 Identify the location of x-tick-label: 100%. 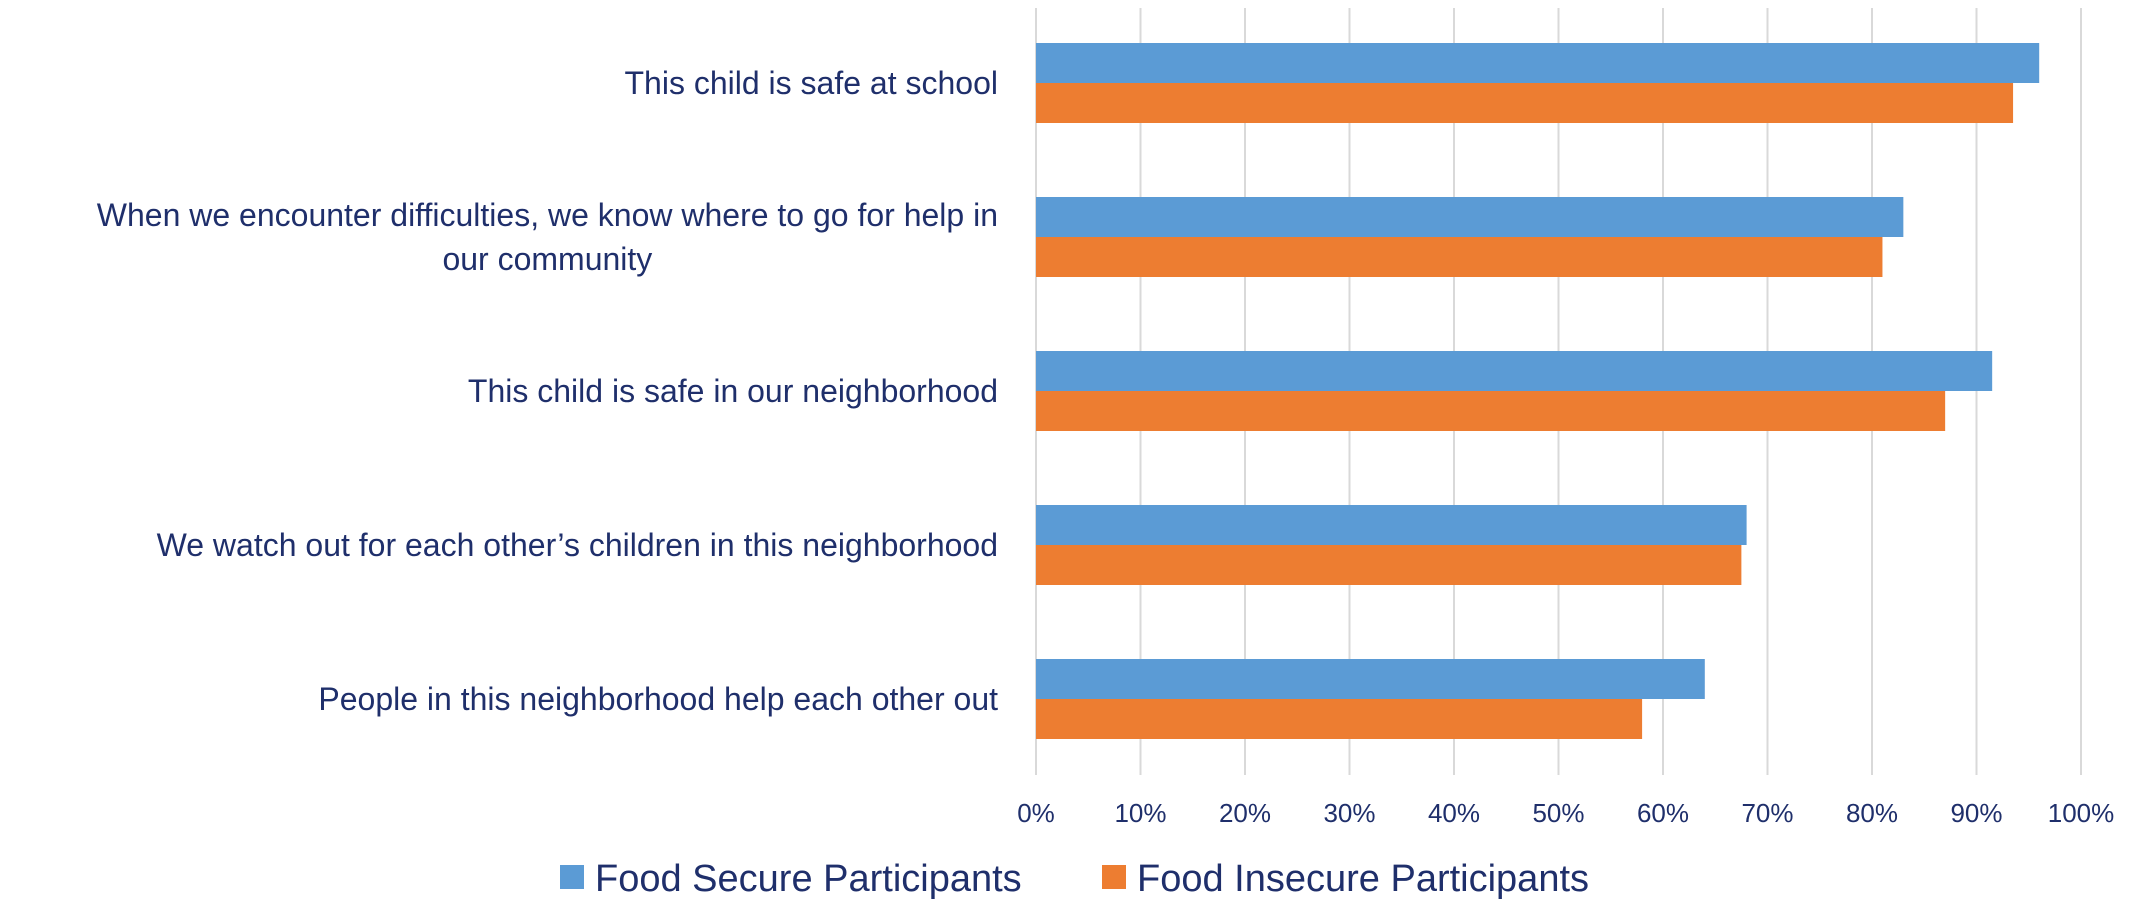
(2081, 813).